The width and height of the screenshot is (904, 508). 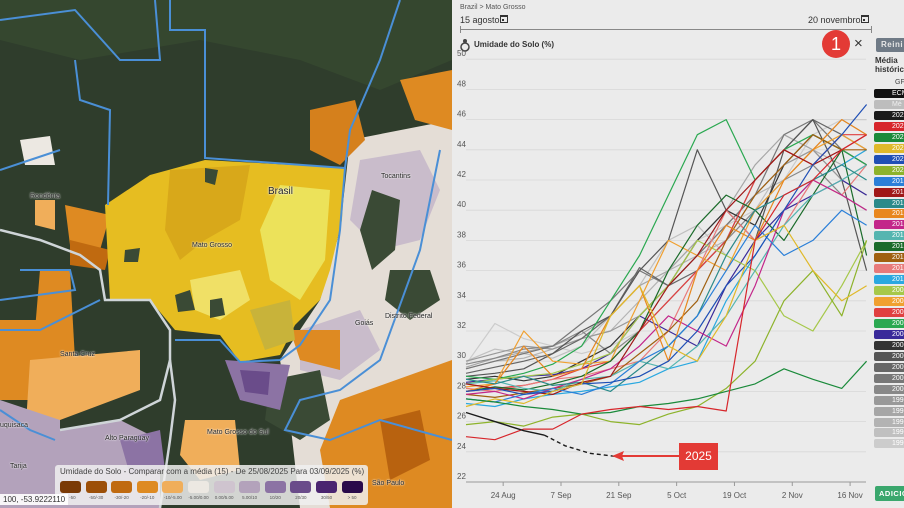 I want to click on historical-average-label: Média histórica, so click(x=889, y=65).